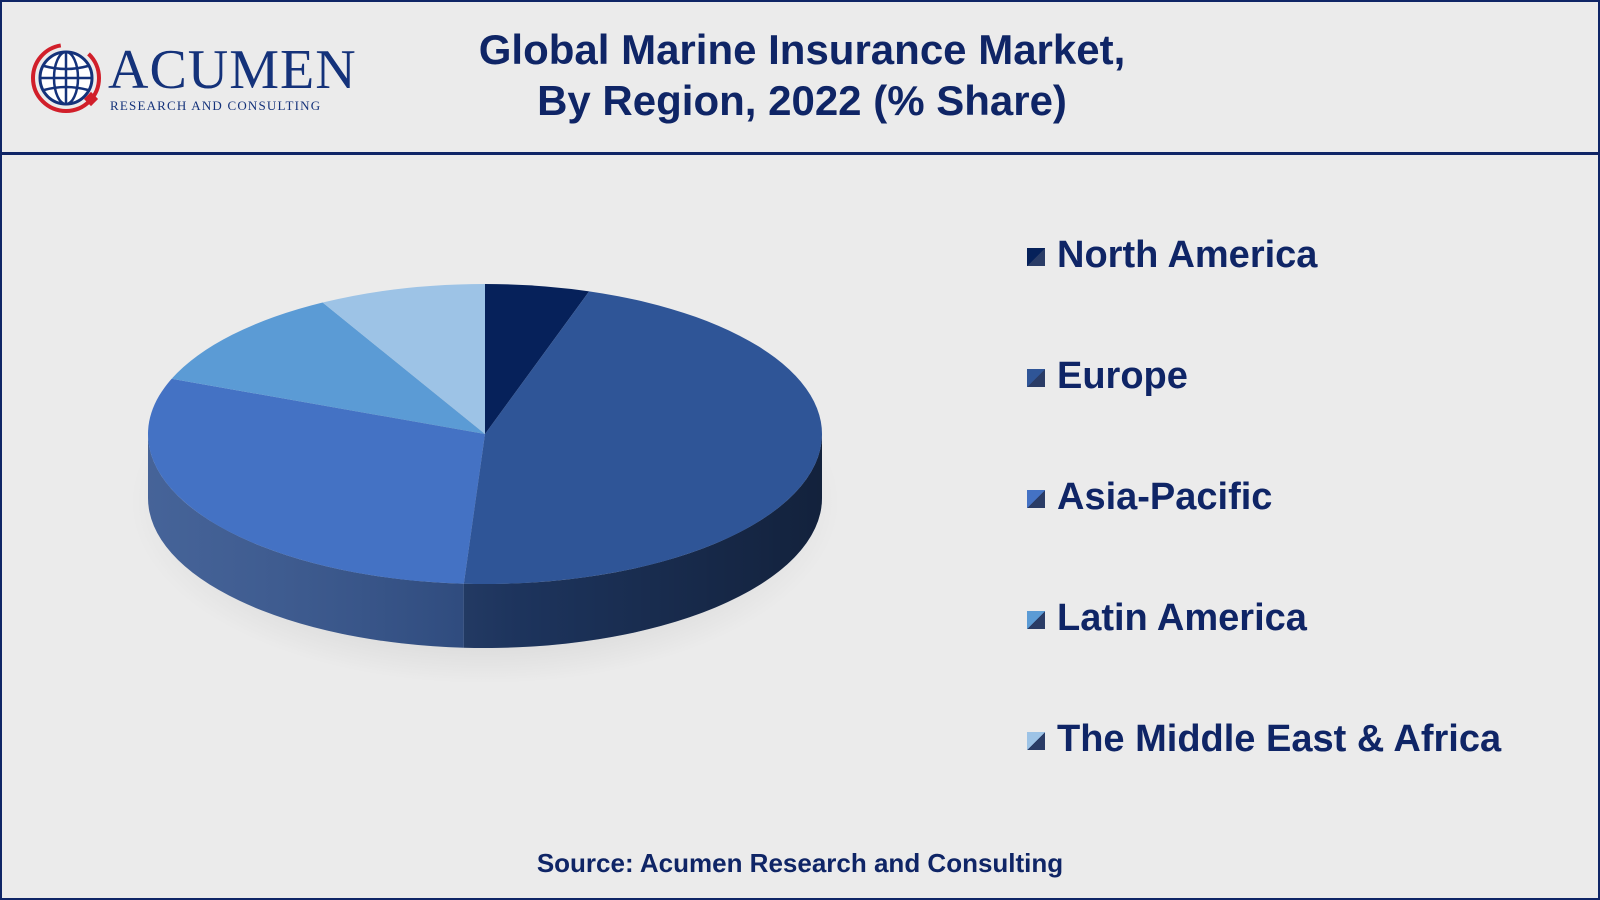 The height and width of the screenshot is (900, 1600). What do you see at coordinates (66, 78) in the screenshot?
I see `globe-icon` at bounding box center [66, 78].